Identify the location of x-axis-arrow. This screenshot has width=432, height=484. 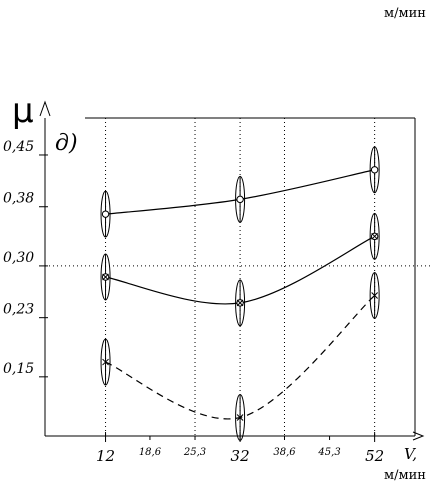
(418, 436).